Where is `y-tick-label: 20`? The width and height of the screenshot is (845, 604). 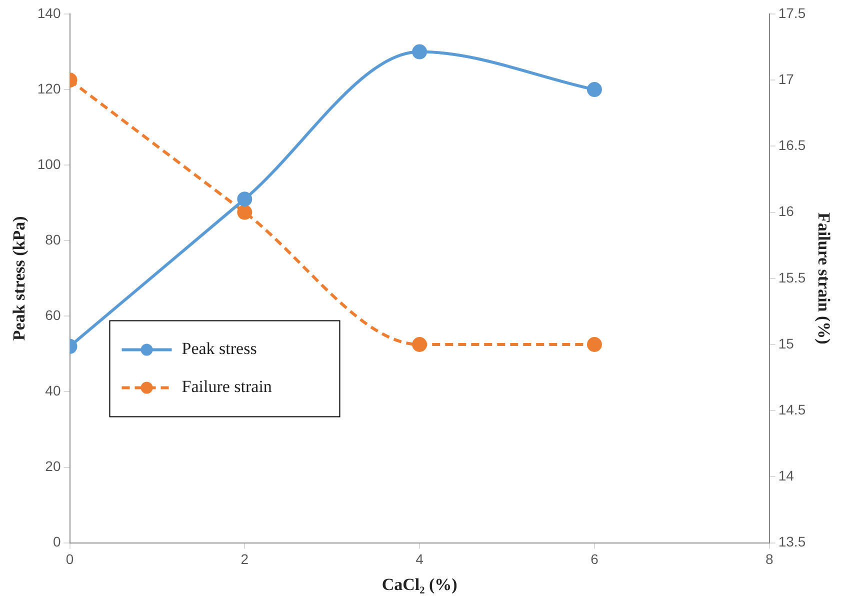 y-tick-label: 20 is located at coordinates (53, 466).